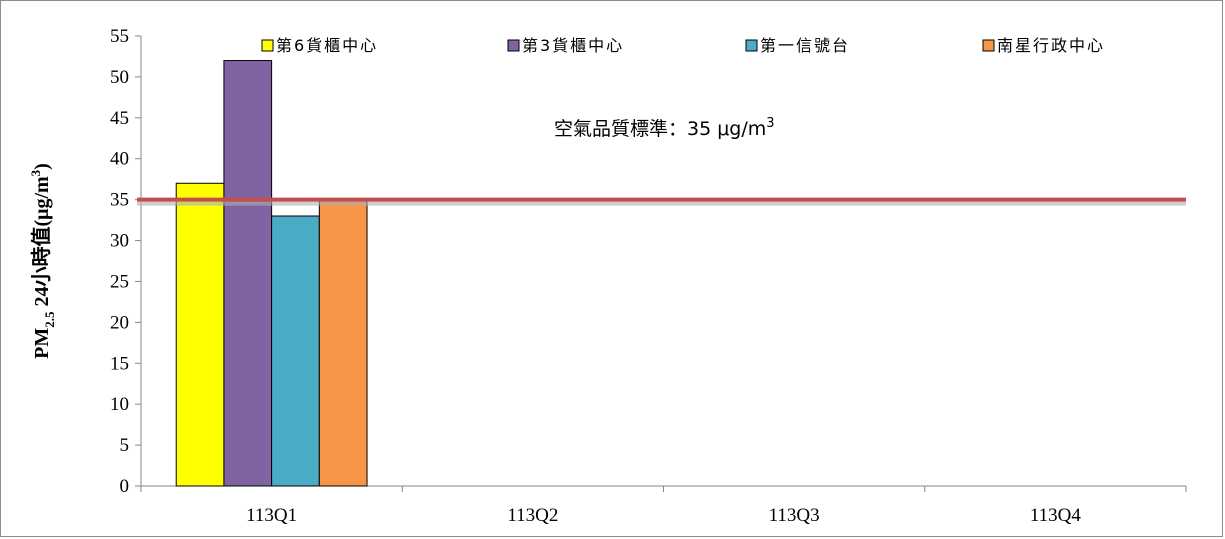 The height and width of the screenshot is (539, 1225). Describe the element at coordinates (119, 281) in the screenshot. I see `y-tick-label: 25` at that location.